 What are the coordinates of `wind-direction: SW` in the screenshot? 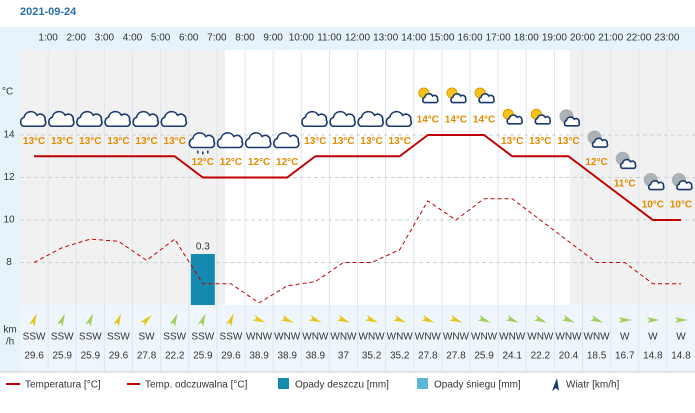 It's located at (147, 337).